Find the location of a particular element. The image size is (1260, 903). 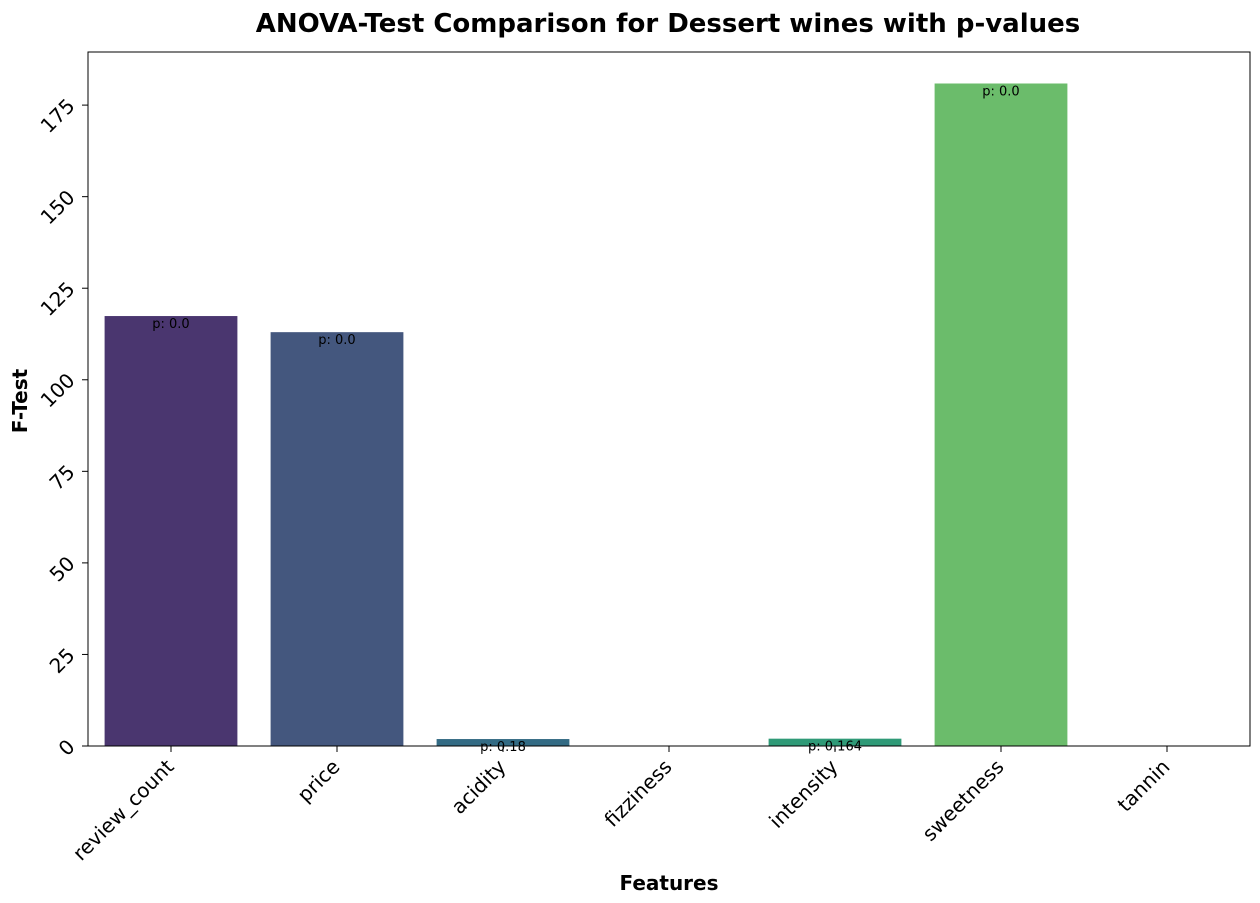

bar-intensity is located at coordinates (835, 742).